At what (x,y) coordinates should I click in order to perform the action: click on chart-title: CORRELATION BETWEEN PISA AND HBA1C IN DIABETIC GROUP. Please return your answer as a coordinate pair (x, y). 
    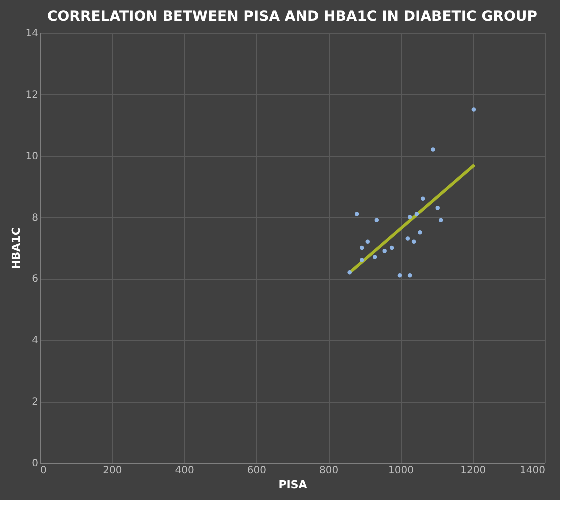
    Looking at the image, I should click on (293, 17).